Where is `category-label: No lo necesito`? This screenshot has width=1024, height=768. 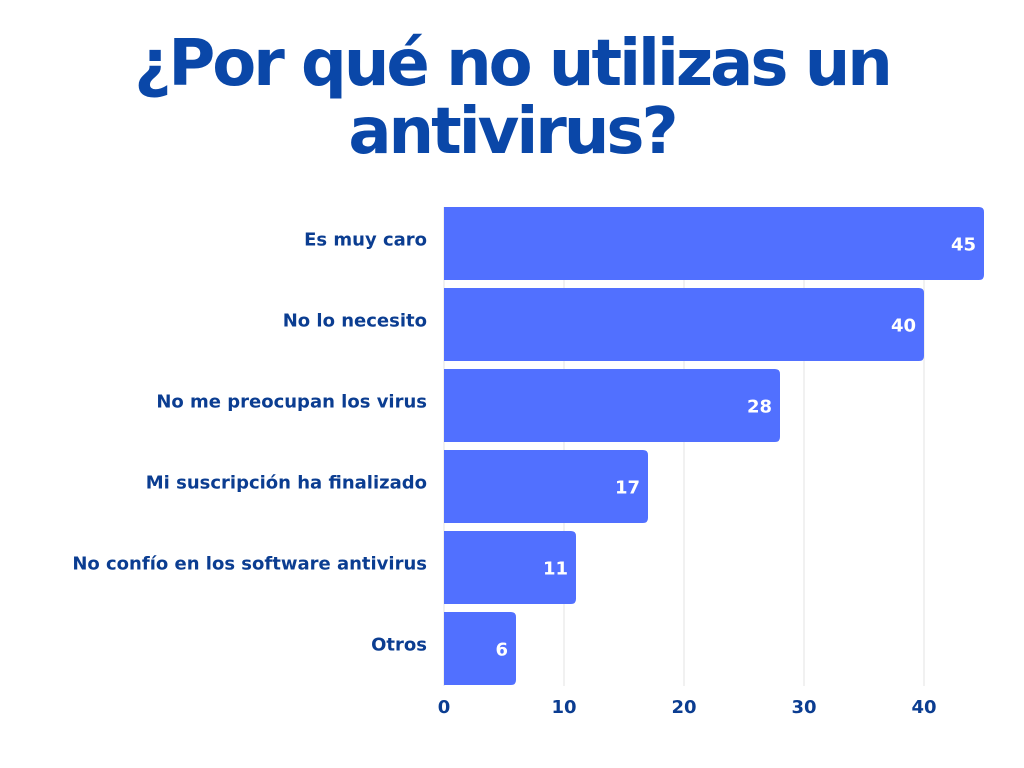 category-label: No lo necesito is located at coordinates (355, 321).